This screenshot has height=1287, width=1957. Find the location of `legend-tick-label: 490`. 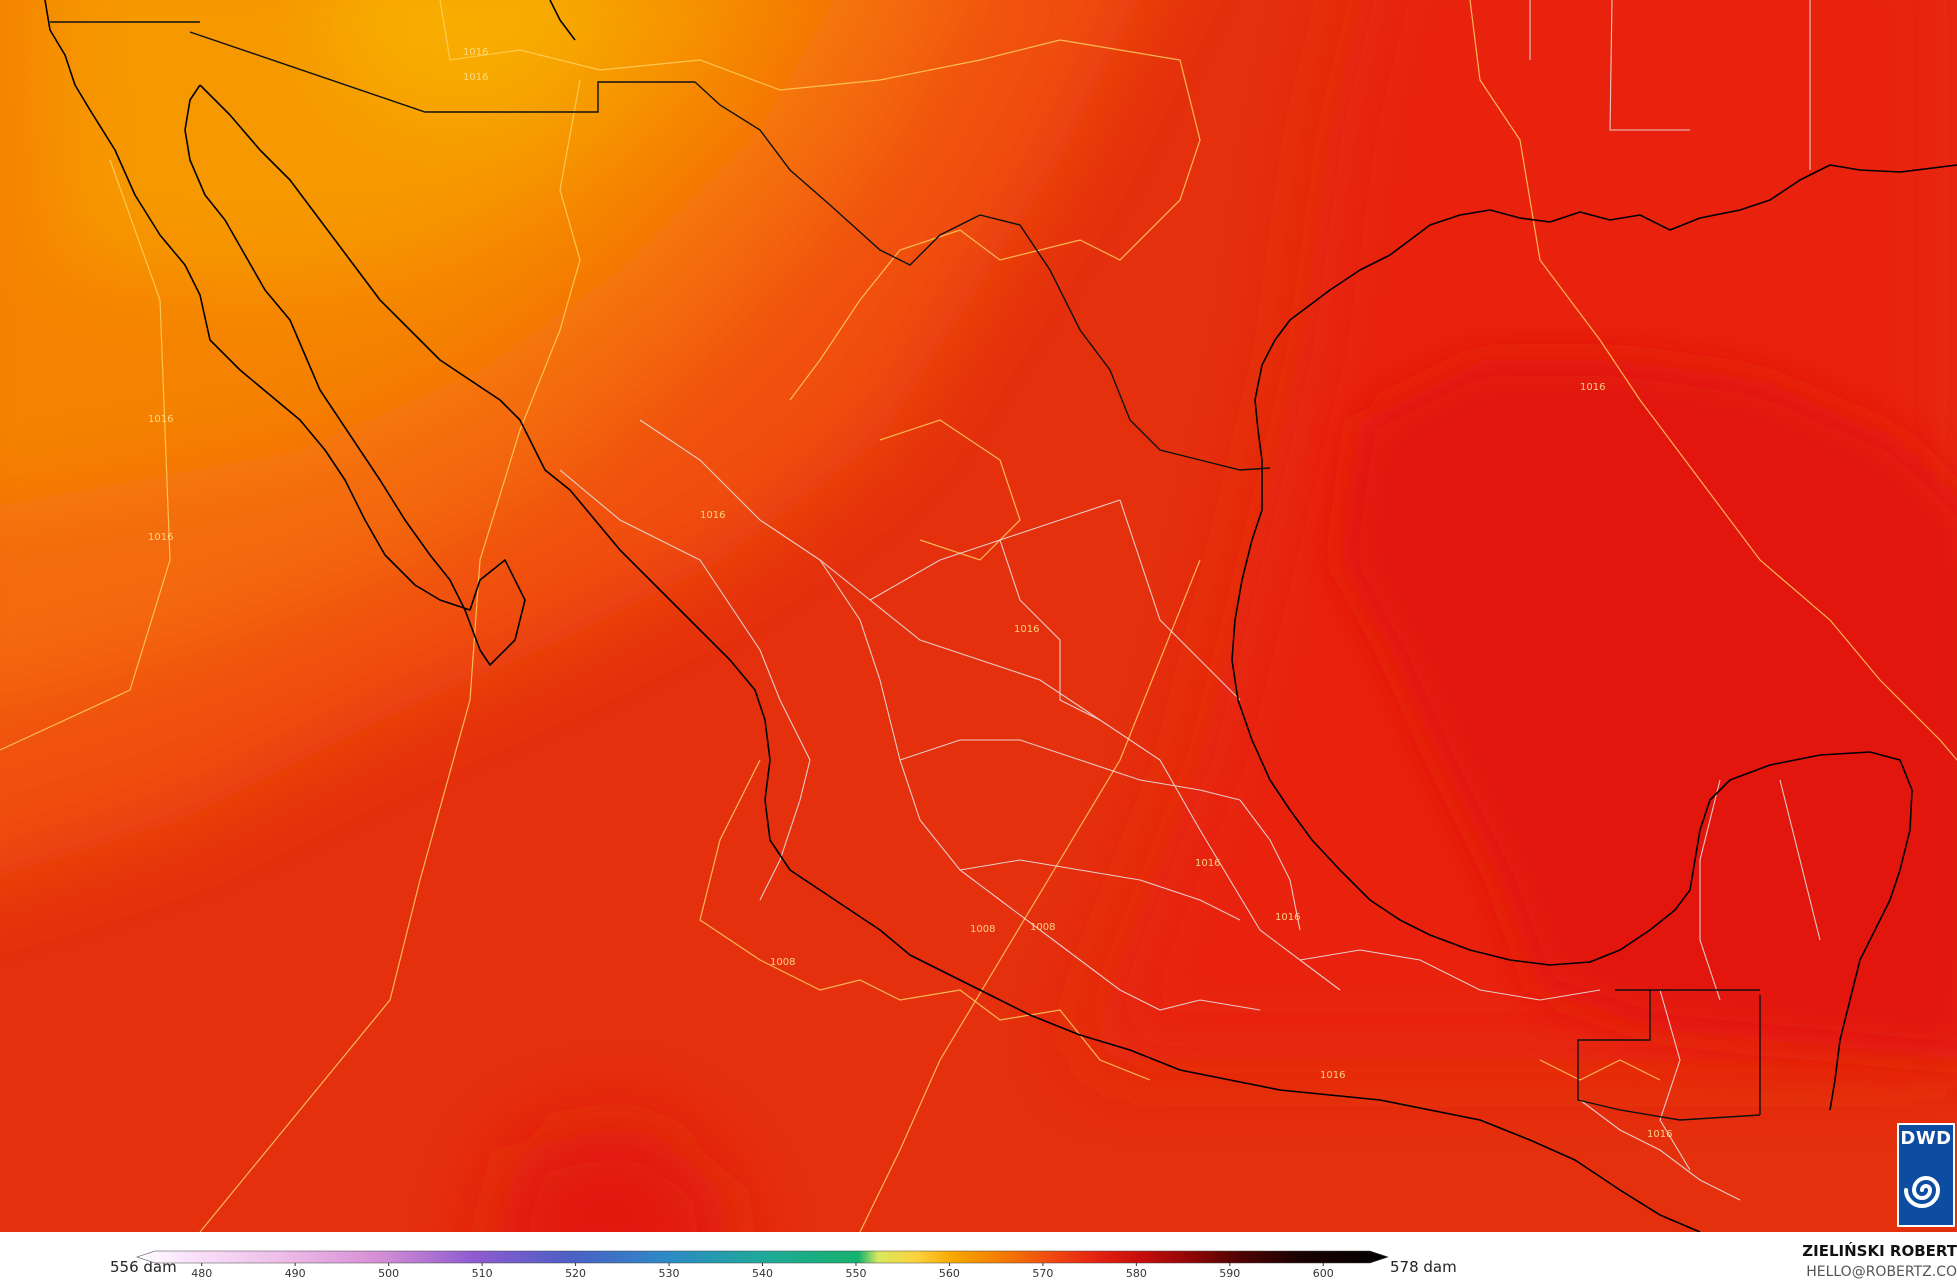

legend-tick-label: 490 is located at coordinates (295, 1273).